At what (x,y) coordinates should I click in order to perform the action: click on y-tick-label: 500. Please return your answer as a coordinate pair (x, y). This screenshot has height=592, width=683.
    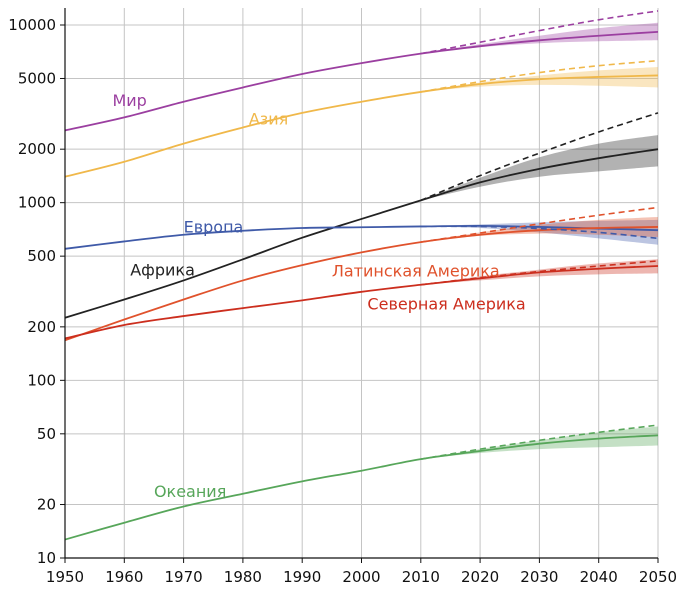
    Looking at the image, I should click on (41, 256).